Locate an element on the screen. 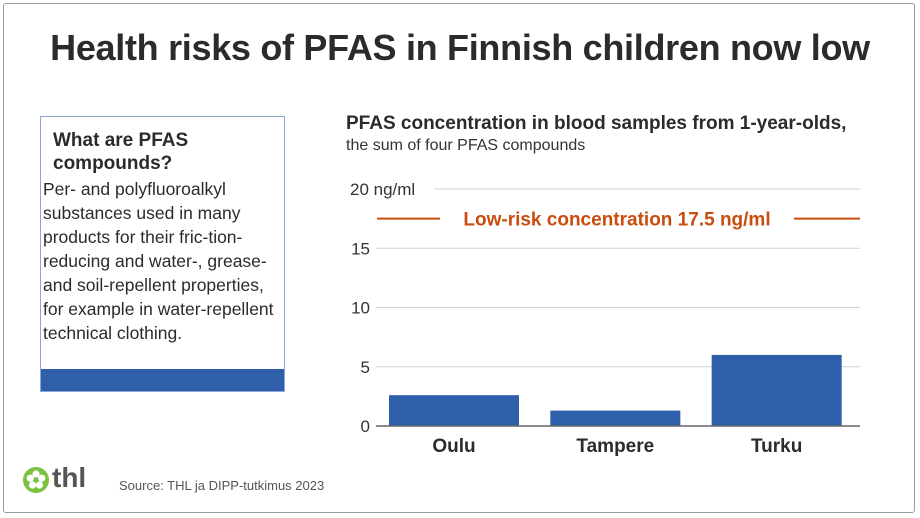 The height and width of the screenshot is (518, 920). x-tick-label: Tampere is located at coordinates (615, 446).